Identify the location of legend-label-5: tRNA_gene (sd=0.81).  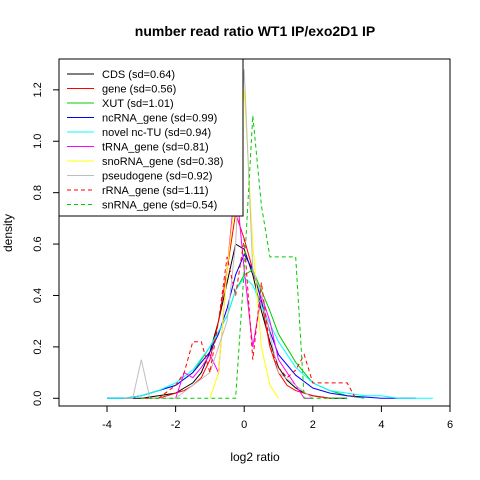
(155, 148).